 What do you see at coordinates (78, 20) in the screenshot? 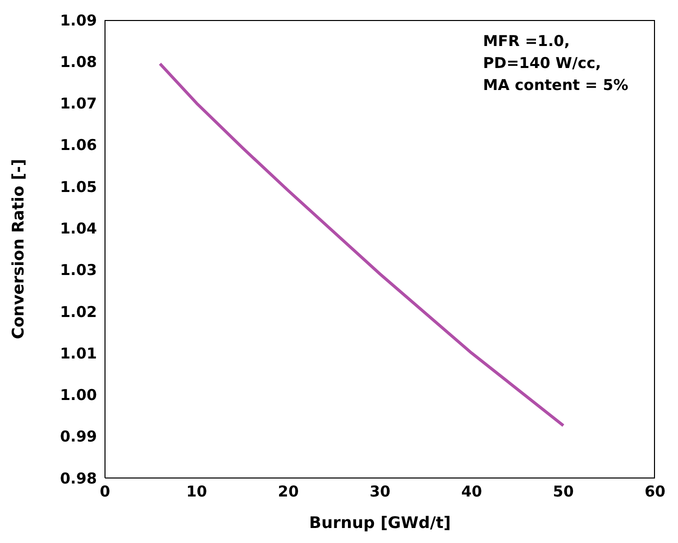
I see `y-tick-label: 1.09` at bounding box center [78, 20].